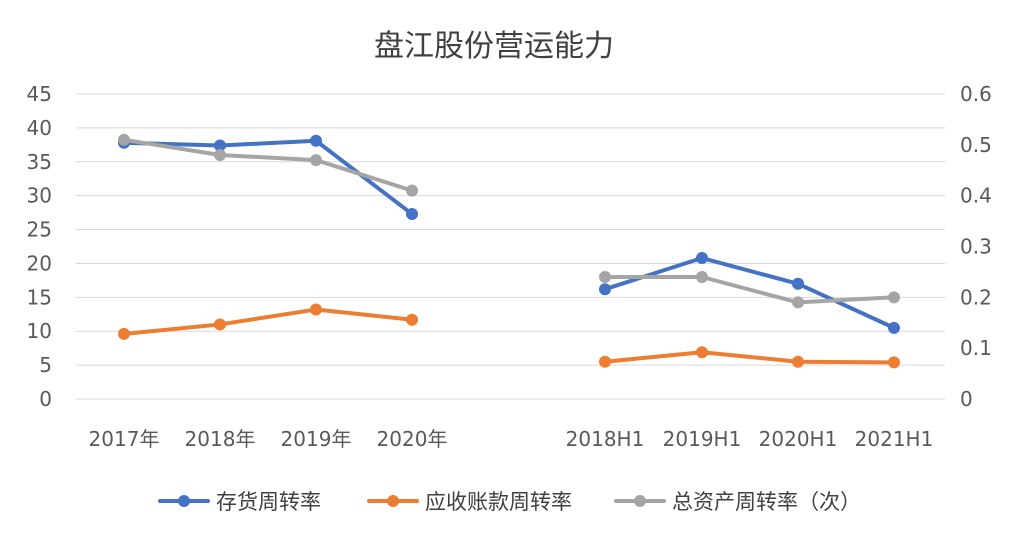 The width and height of the screenshot is (1024, 537). I want to click on x-tick-label: 2018H1, so click(605, 439).